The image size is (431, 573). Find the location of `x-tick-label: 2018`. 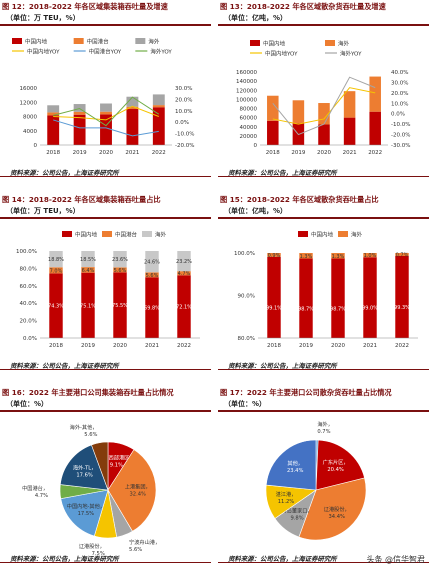

x-tick-label: 2018 is located at coordinates (56, 346).